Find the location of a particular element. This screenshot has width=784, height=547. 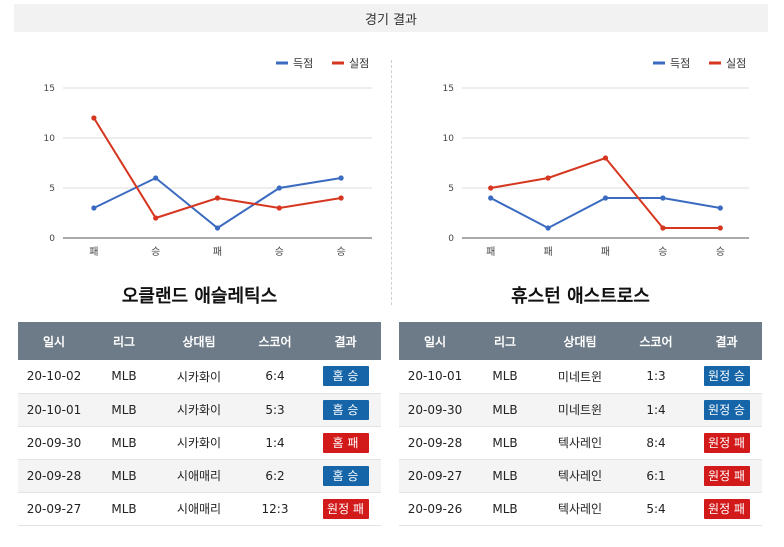

opponent-cell: 시애매리 is located at coordinates (199, 509).